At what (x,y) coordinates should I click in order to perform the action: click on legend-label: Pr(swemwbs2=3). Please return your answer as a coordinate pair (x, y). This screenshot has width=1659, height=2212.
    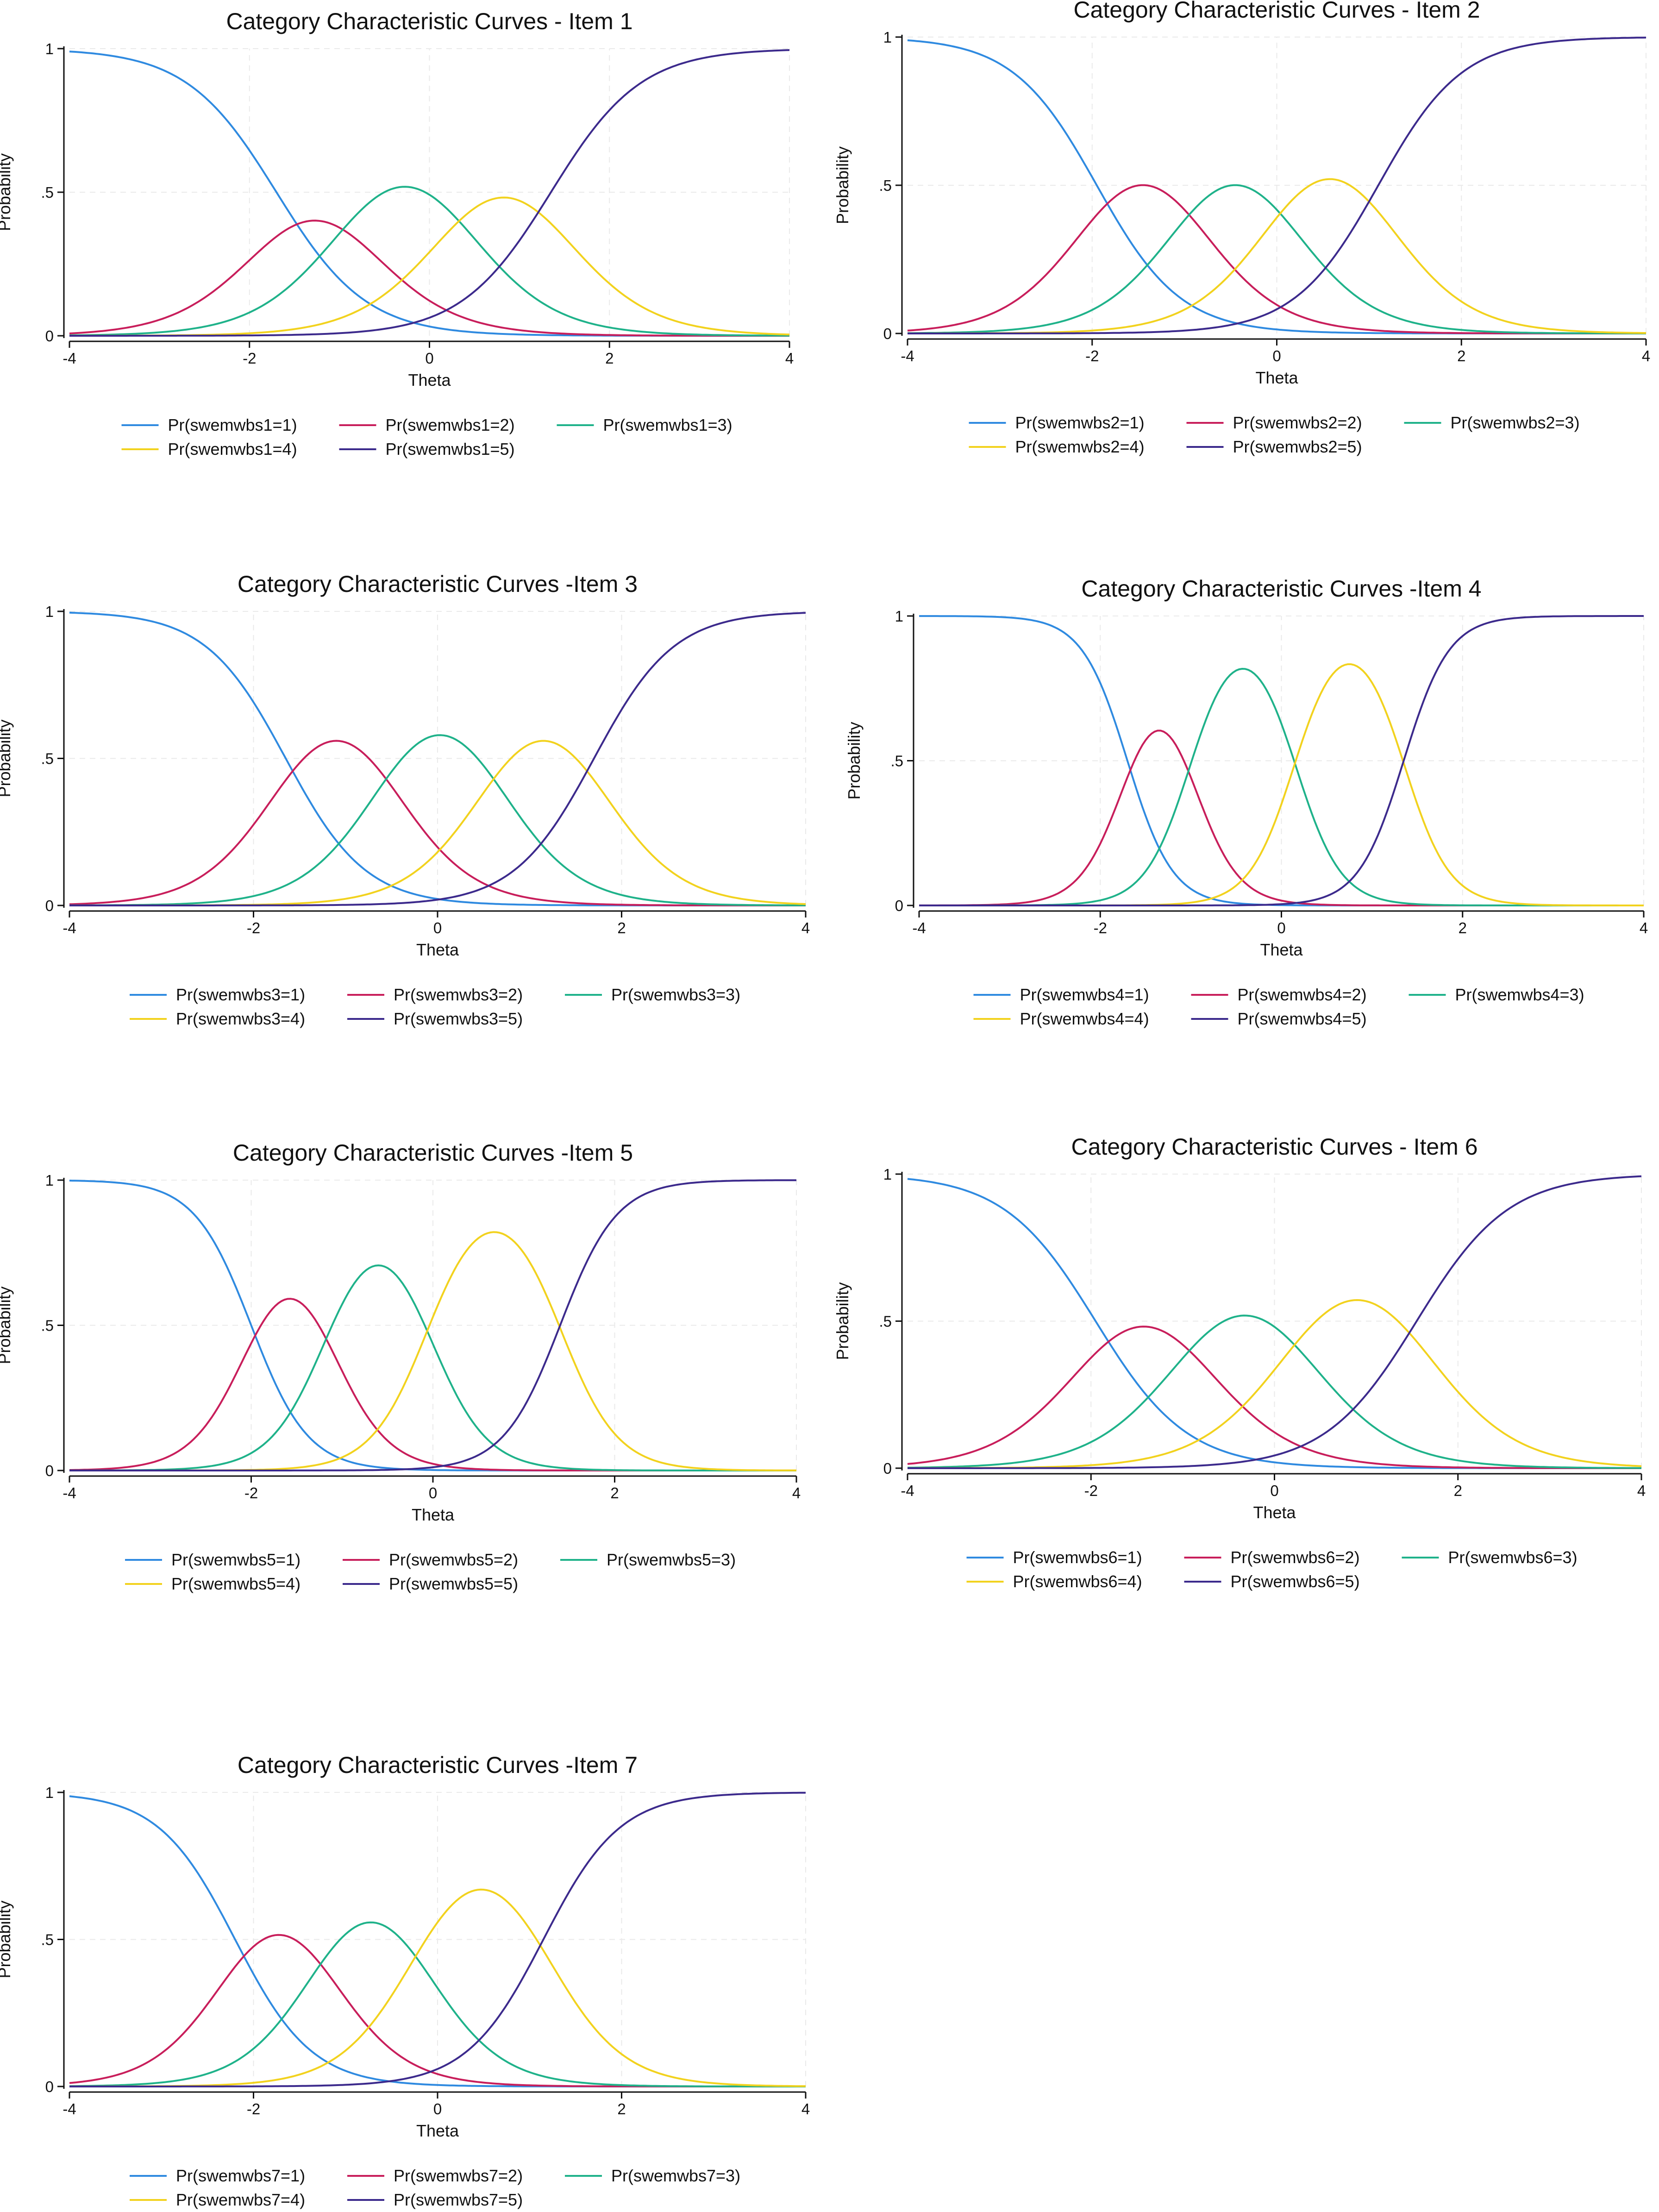
    Looking at the image, I should click on (1516, 423).